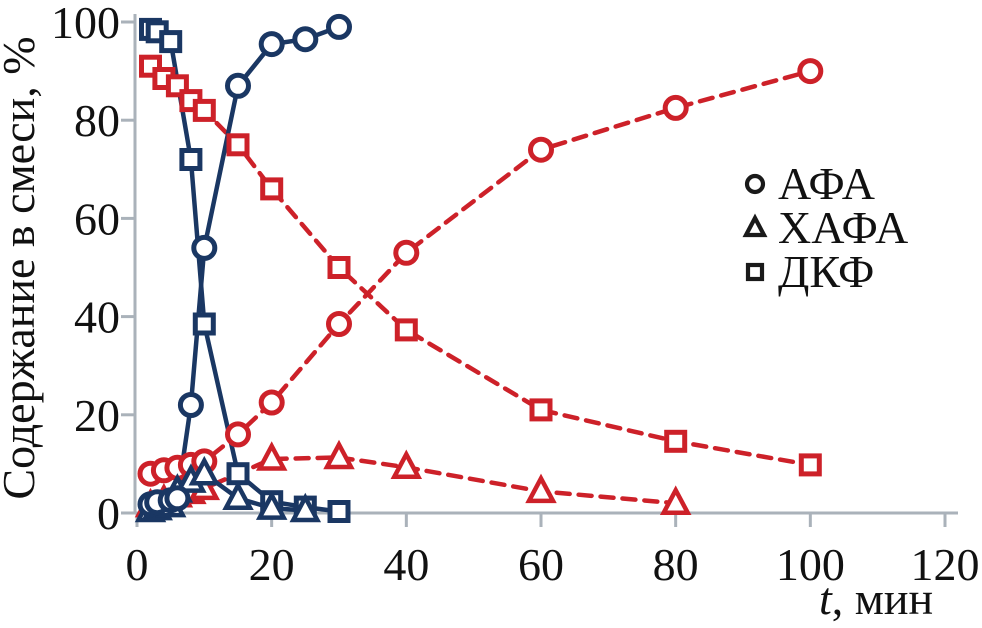 This screenshot has height=628, width=982. I want to click on y-tick-label: 60, so click(97, 218).